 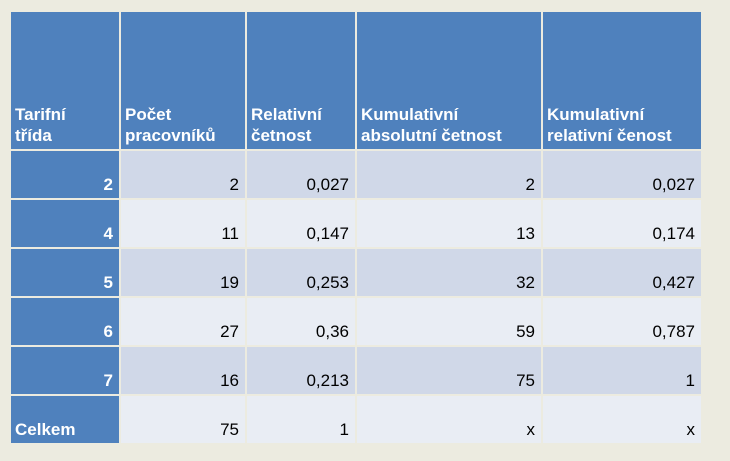 I want to click on row-label-cell: 5, so click(x=65, y=272).